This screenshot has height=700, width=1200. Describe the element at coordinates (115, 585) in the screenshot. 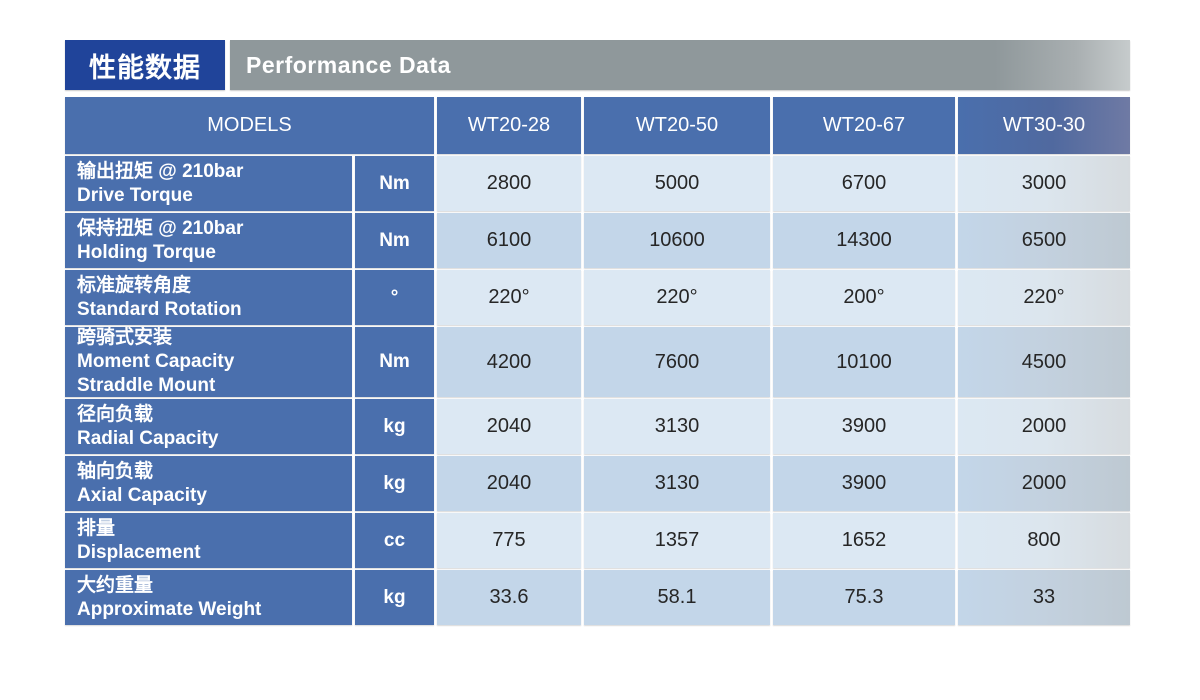

I see `row-label-chinese: 大约重量` at that location.